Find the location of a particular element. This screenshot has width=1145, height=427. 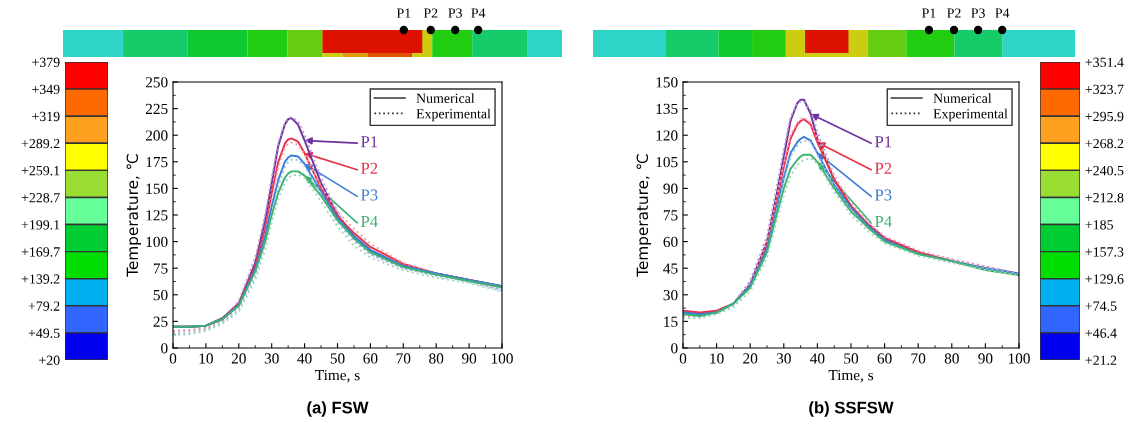

legend-label: P2 is located at coordinates (369, 168).